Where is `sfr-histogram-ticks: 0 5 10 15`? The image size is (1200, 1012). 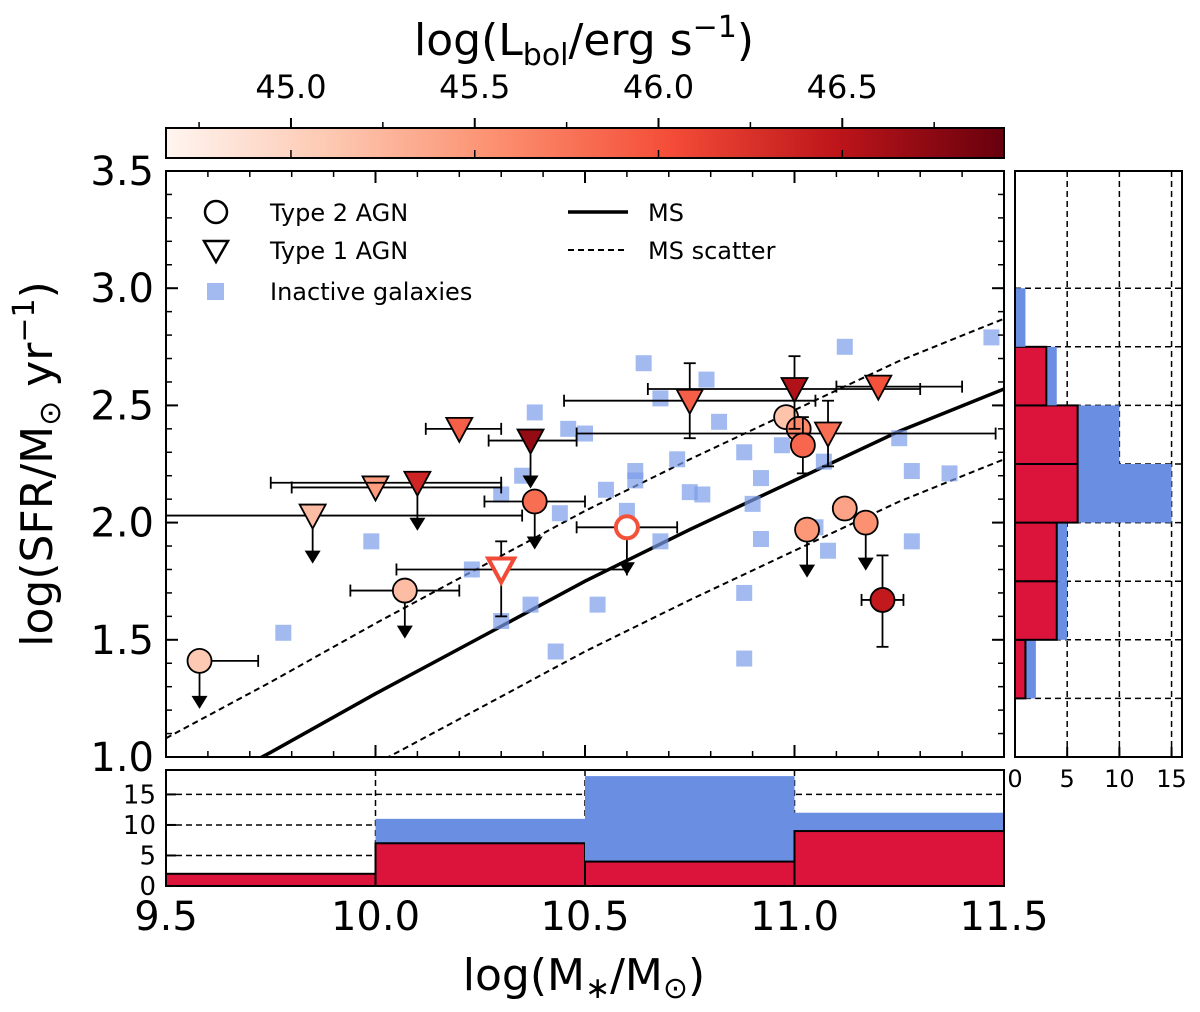 sfr-histogram-ticks: 0 5 10 15 is located at coordinates (1097, 770).